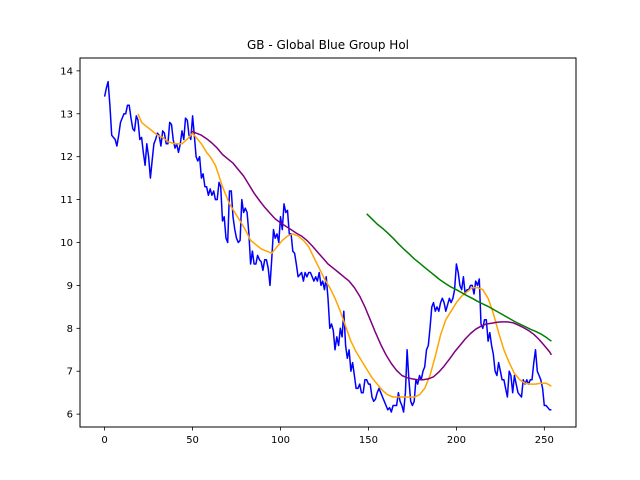  I want to click on x-tick-label: 0, so click(104, 440).